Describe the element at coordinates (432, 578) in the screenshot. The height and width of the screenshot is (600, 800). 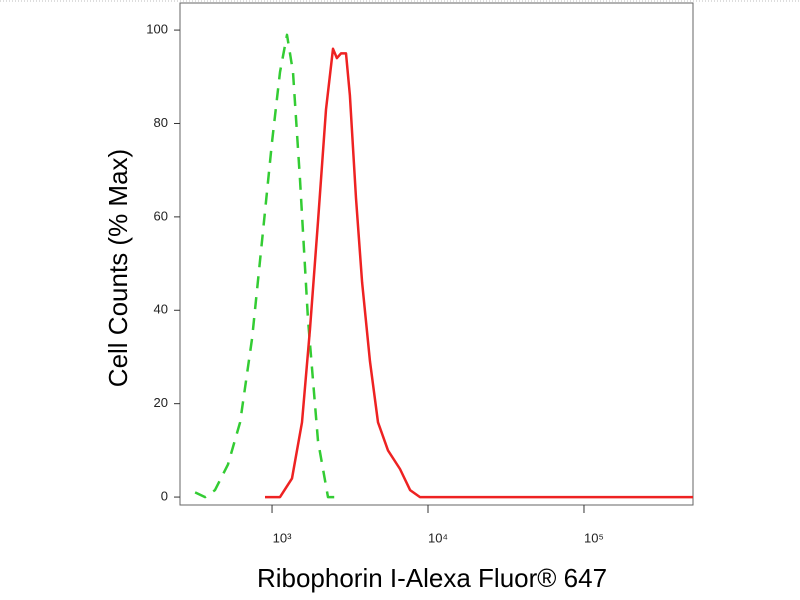
I see `x-axis-label: Ribophorin I-Alexa Fluor® 647` at that location.